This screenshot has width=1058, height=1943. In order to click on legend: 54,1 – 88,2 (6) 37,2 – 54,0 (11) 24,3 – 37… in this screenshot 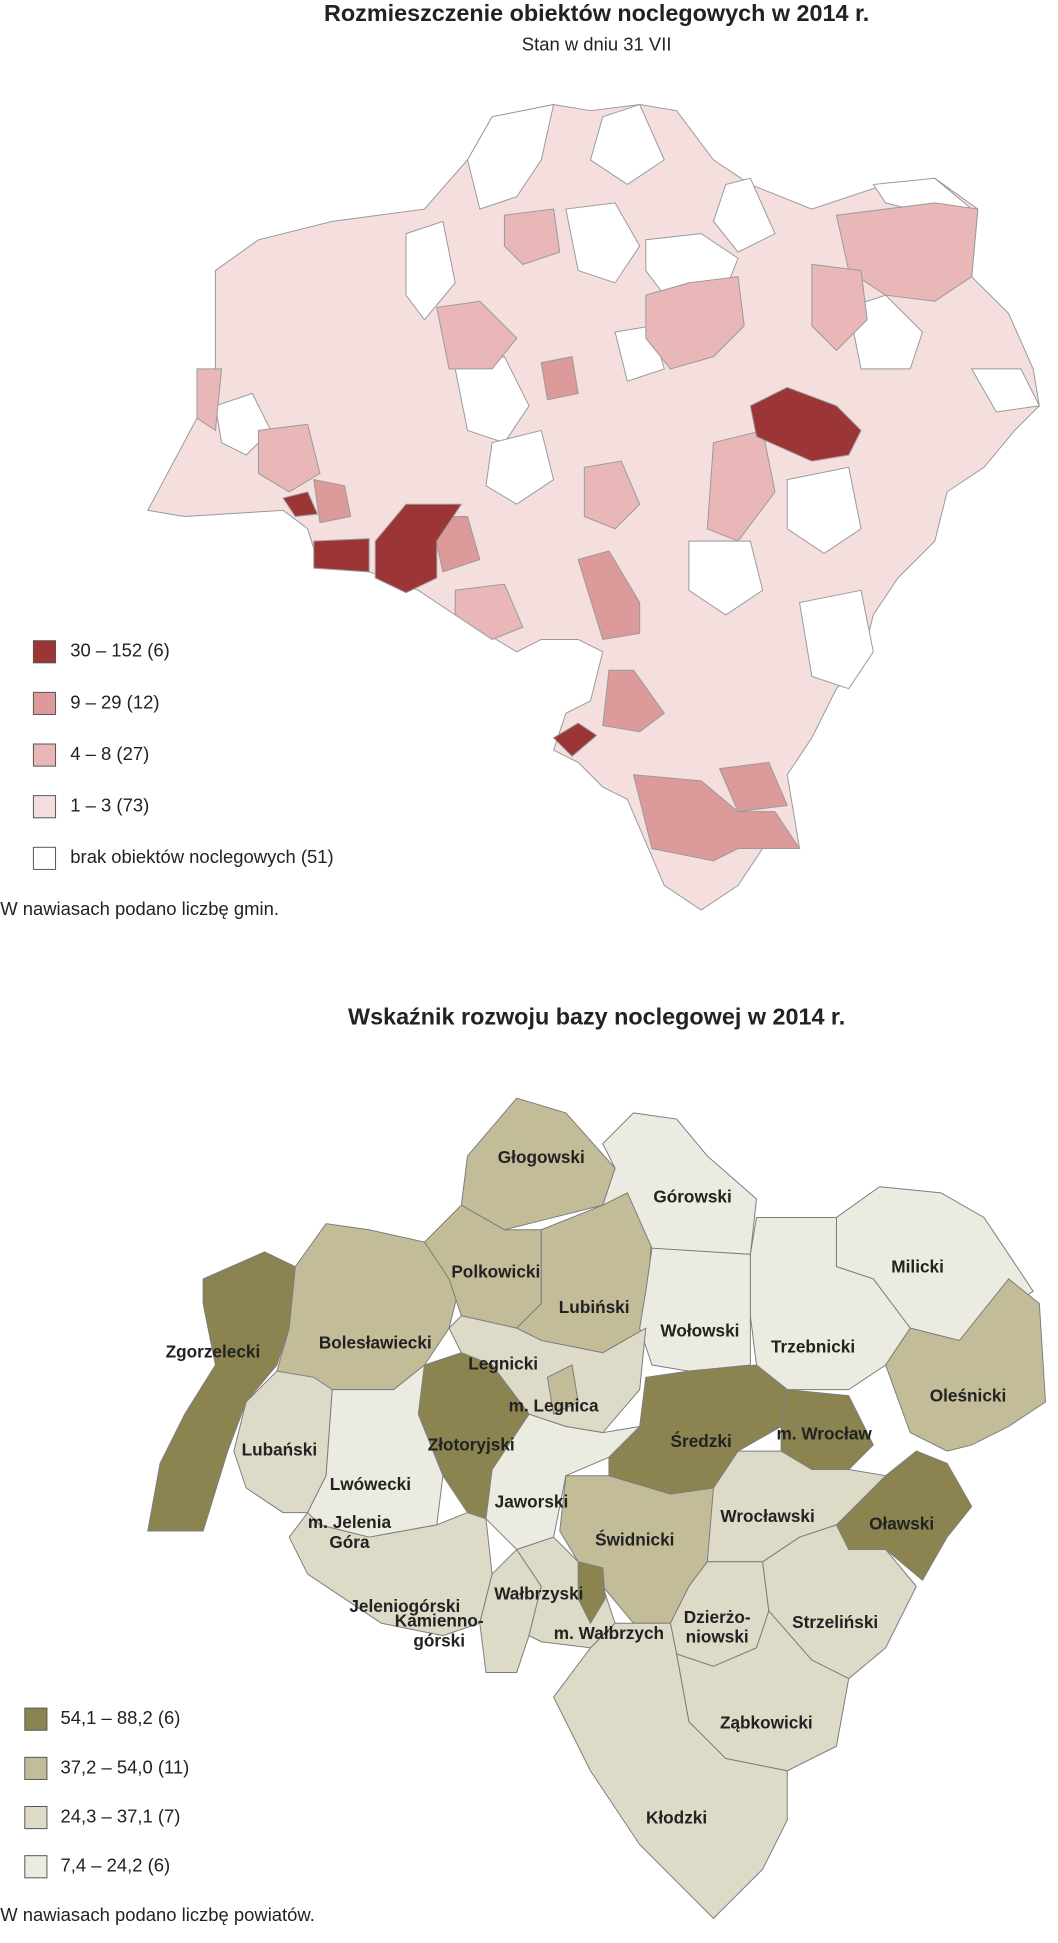, I will do `click(106, 1793)`.